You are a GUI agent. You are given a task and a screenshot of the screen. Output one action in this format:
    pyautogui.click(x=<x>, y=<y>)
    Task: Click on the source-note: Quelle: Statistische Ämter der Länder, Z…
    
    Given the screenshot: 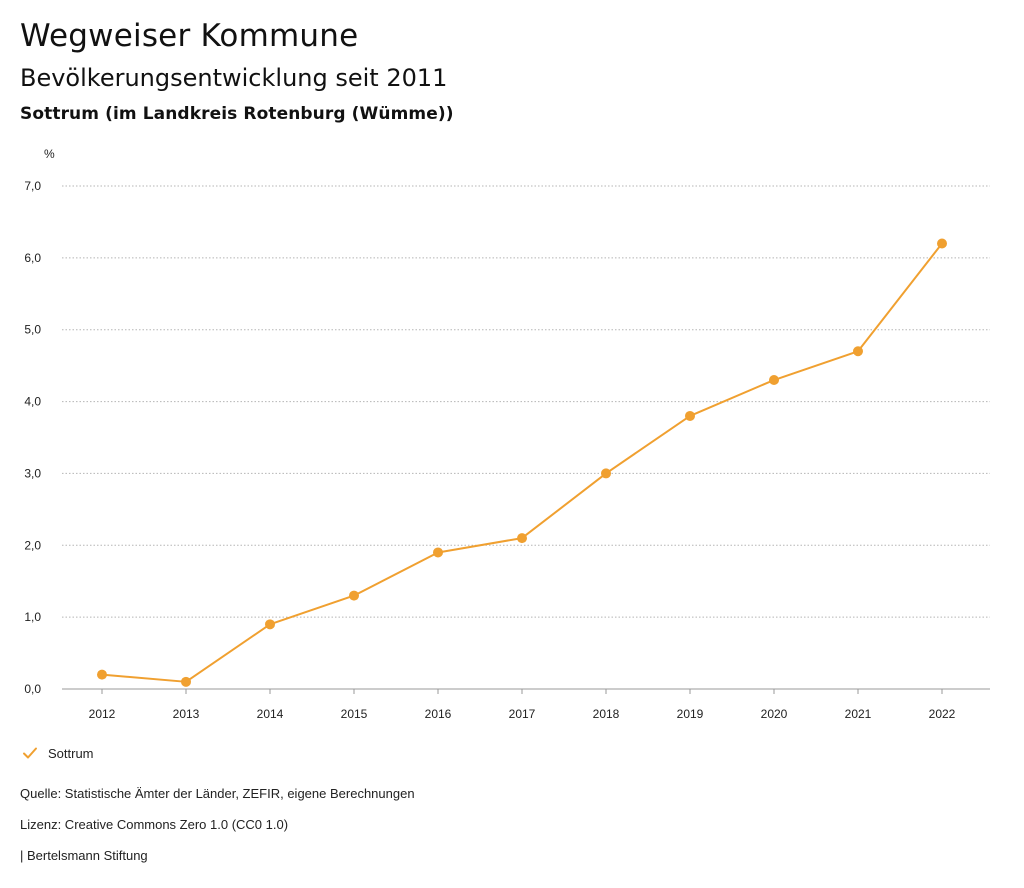 What is the action you would take?
    pyautogui.click(x=217, y=793)
    